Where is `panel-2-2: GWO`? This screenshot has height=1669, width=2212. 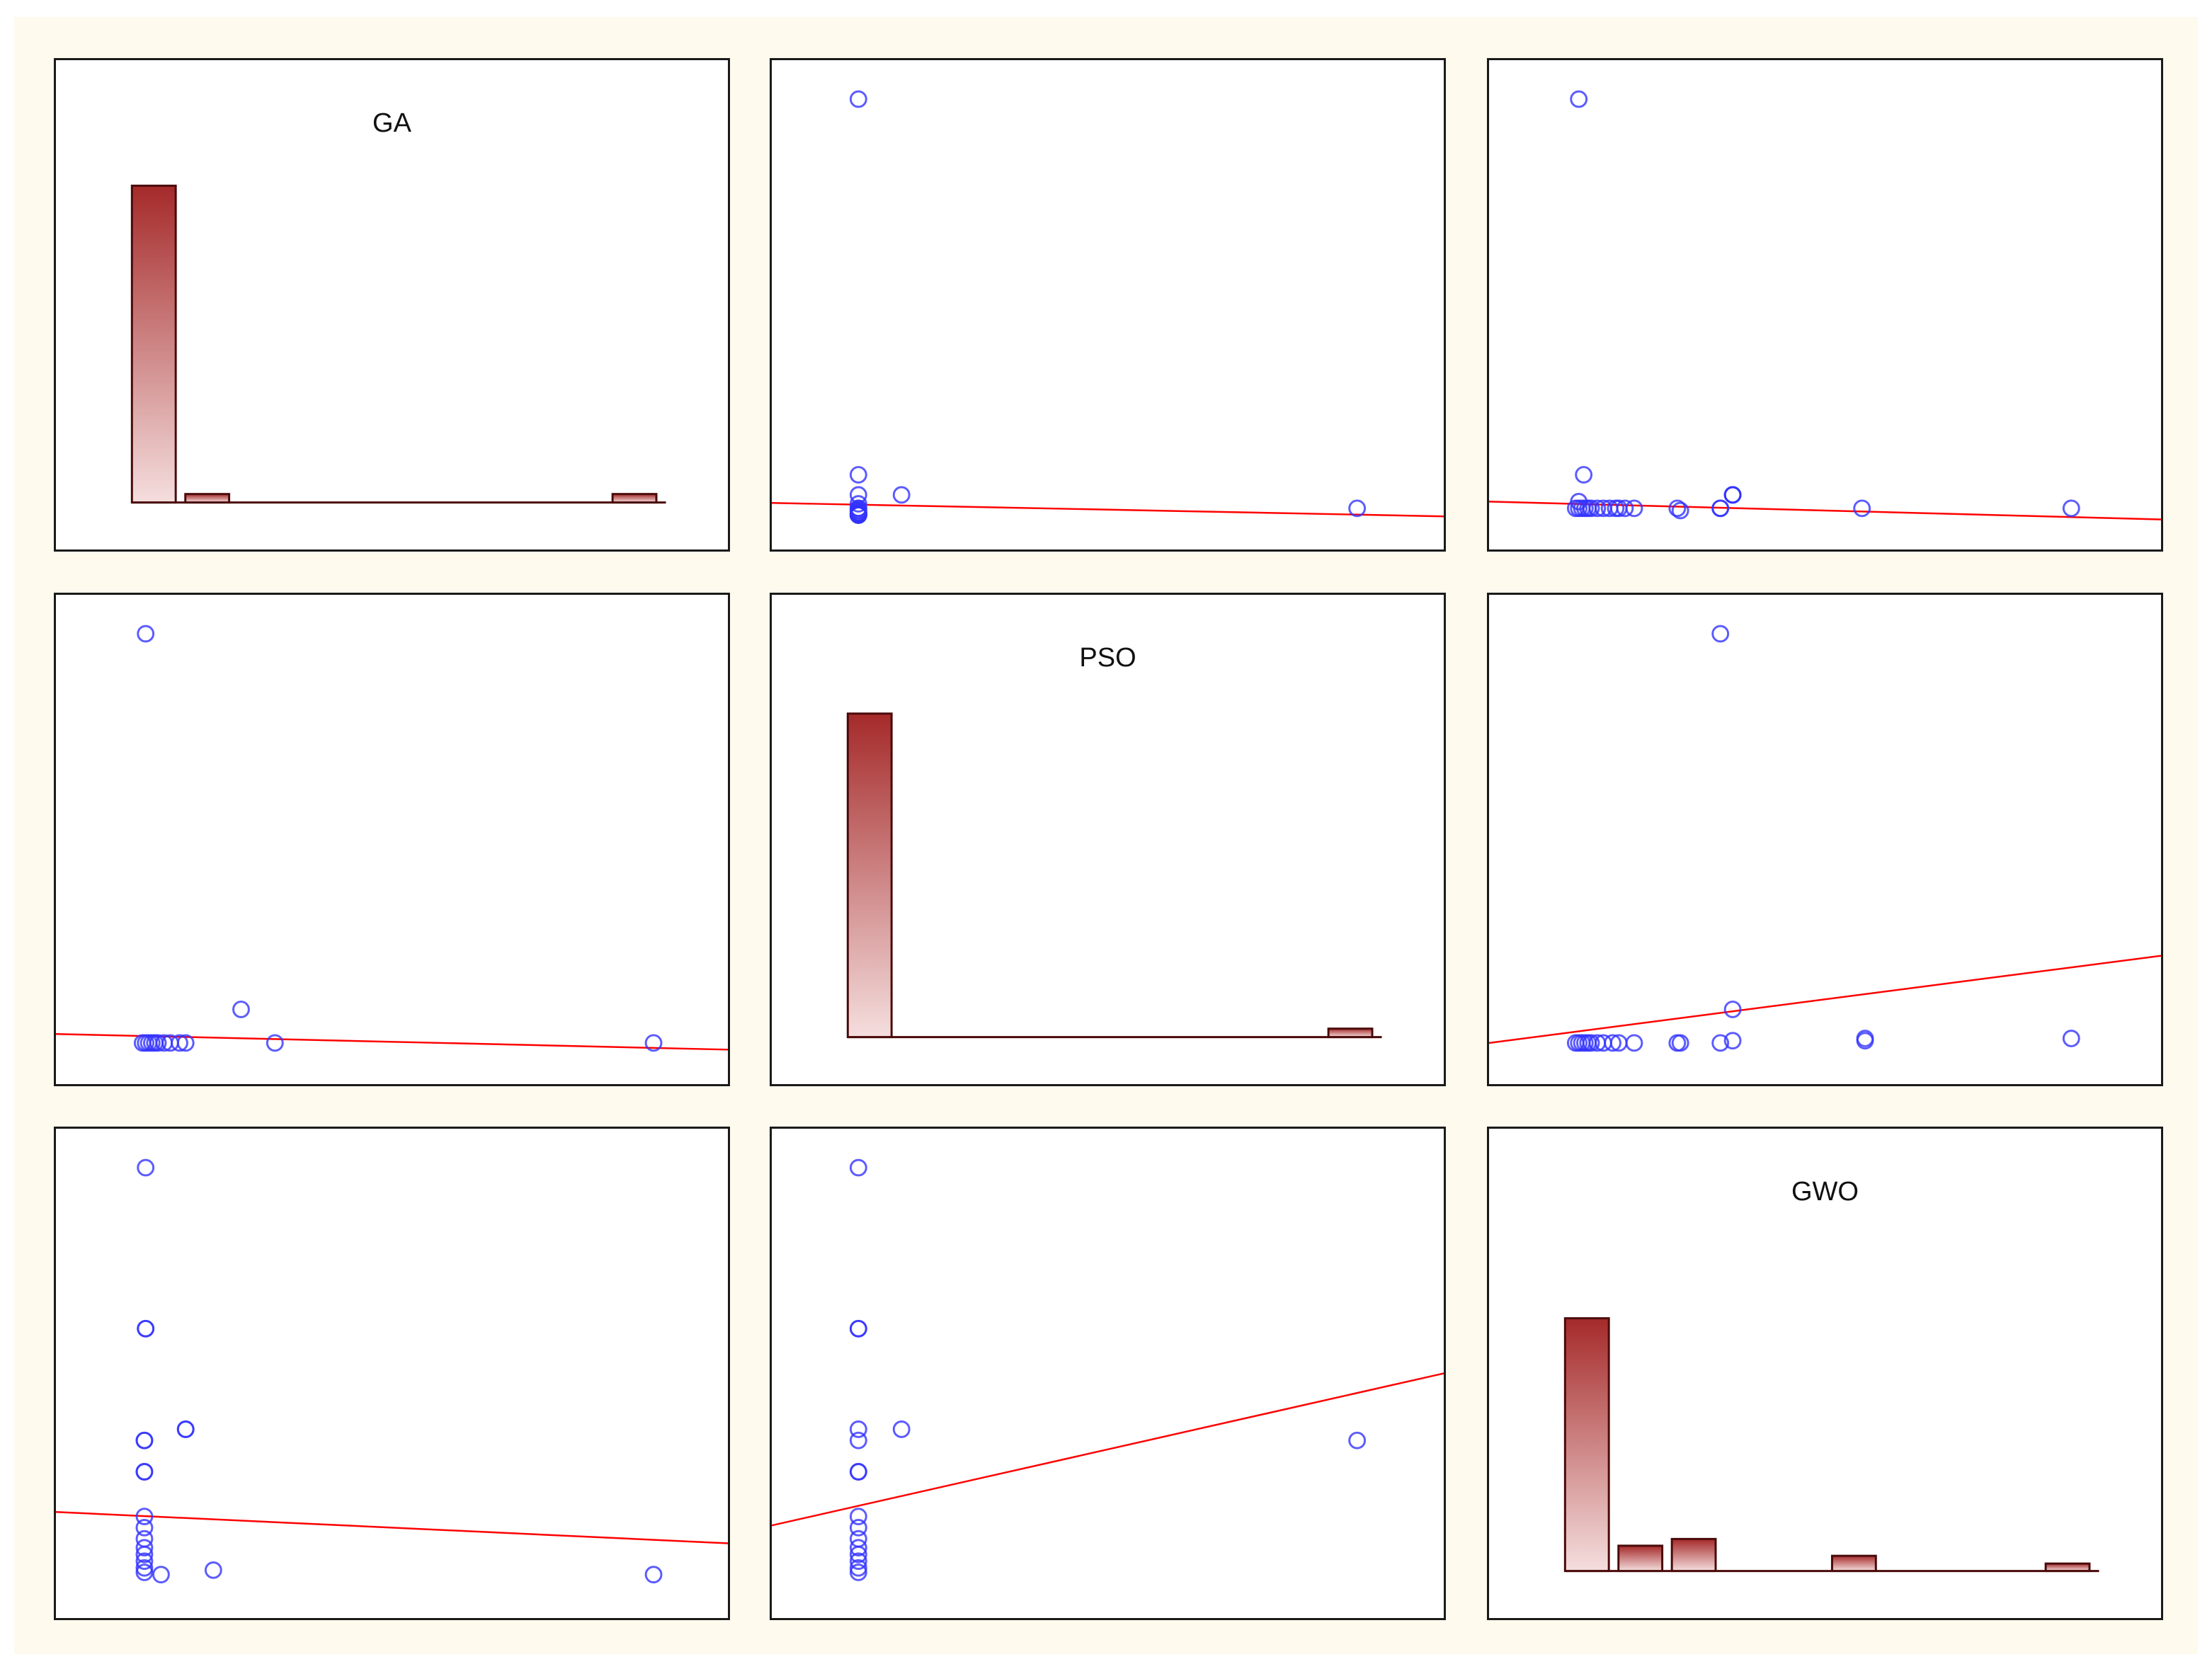
panel-2-2: GWO is located at coordinates (1825, 1373).